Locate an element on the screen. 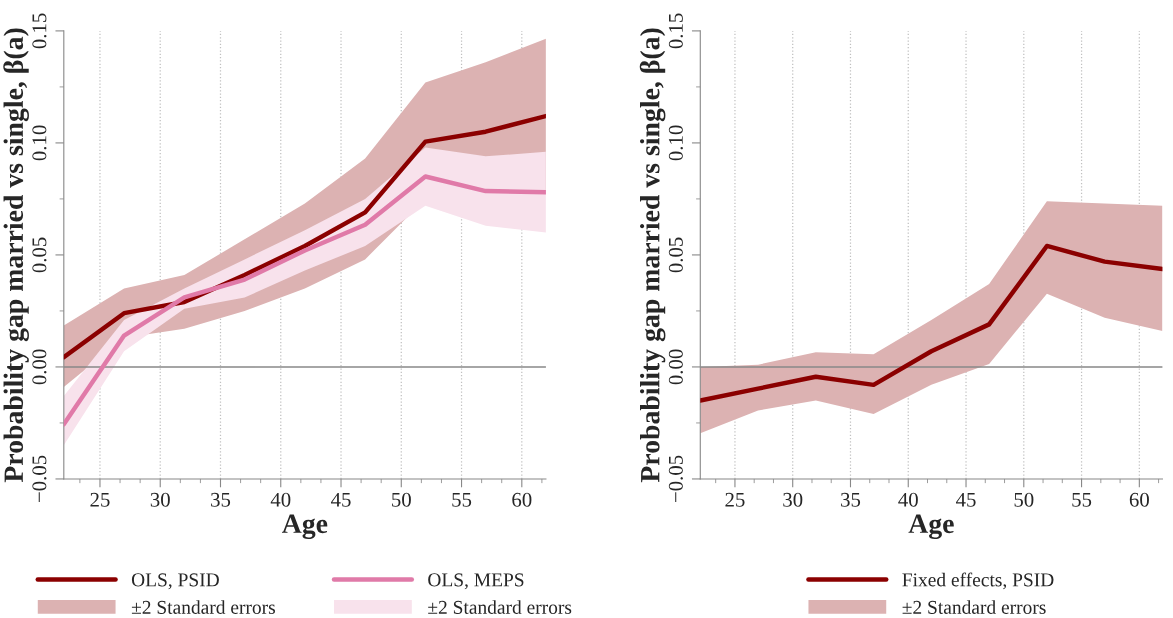 The width and height of the screenshot is (1173, 618). legend-label: Fixed effects, PSID is located at coordinates (978, 581).